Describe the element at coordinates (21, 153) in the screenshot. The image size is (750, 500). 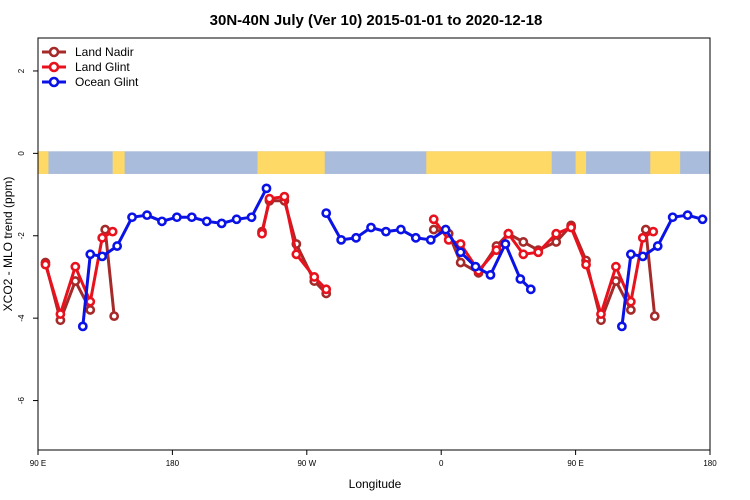
I see `y-tick-label: 0` at that location.